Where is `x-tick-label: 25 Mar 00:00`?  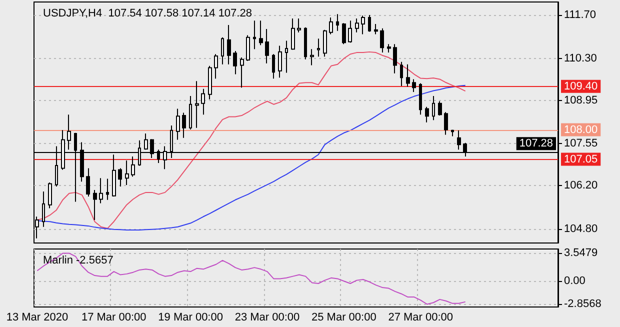 x-tick-label: 25 Mar 00:00 is located at coordinates (344, 318).